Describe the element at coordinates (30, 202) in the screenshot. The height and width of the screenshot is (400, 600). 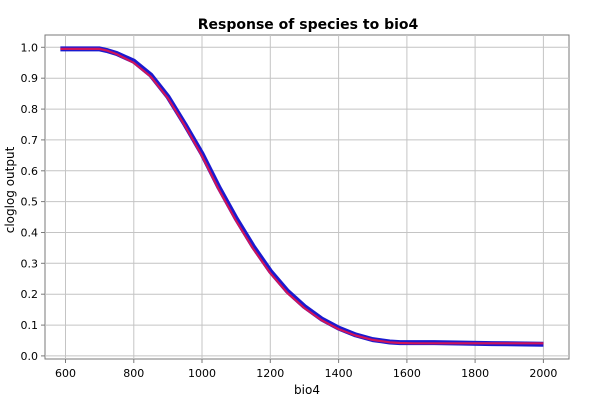
I see `y-tick-label: 0.5` at that location.